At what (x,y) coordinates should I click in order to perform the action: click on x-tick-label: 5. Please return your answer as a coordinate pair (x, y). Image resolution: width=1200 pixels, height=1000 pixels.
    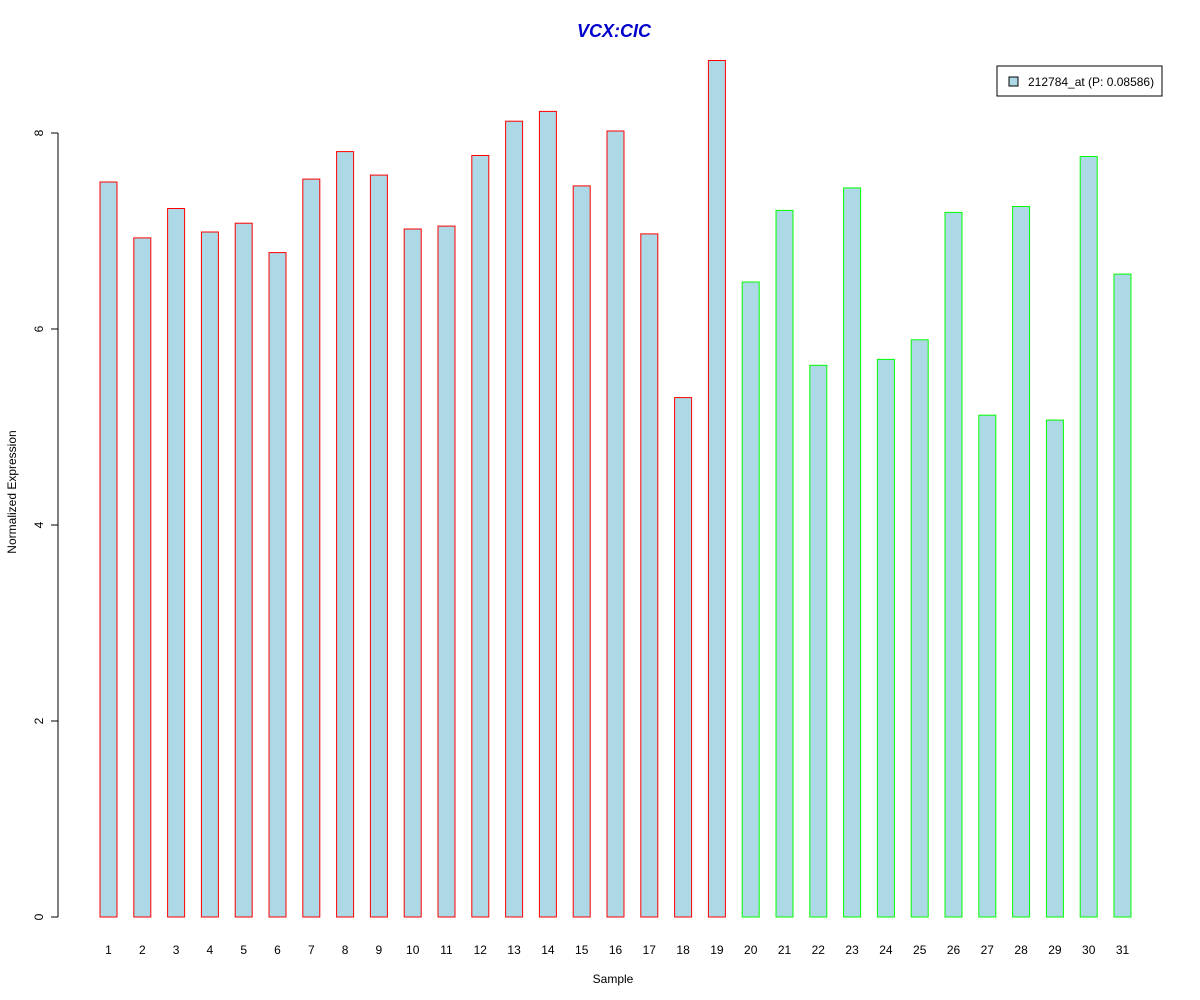
    Looking at the image, I should click on (243, 950).